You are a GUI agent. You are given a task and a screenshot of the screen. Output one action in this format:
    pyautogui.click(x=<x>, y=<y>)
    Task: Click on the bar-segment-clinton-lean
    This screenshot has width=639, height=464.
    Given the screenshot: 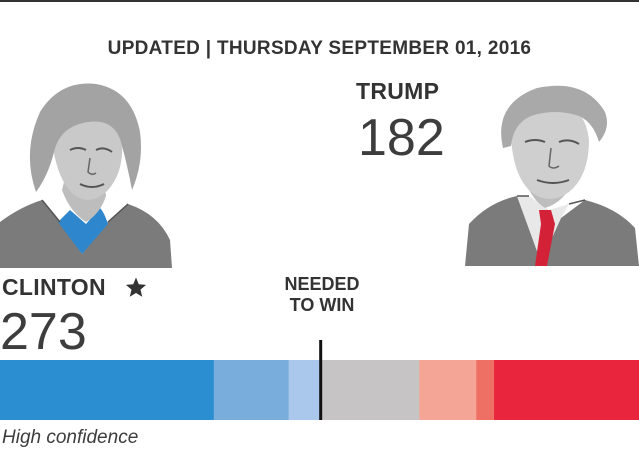 What is the action you would take?
    pyautogui.click(x=305, y=390)
    